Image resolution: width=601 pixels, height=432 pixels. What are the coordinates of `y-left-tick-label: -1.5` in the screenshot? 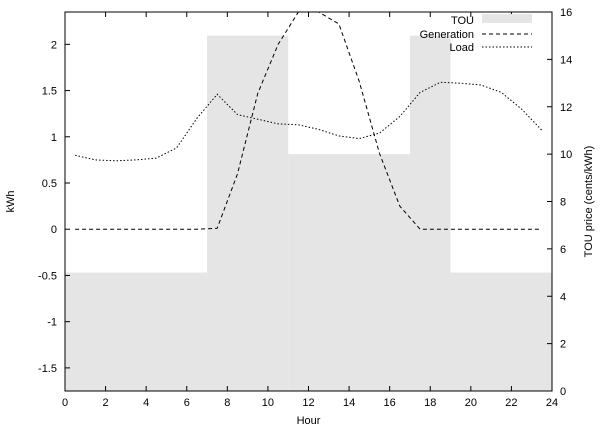 It's located at (47, 369).